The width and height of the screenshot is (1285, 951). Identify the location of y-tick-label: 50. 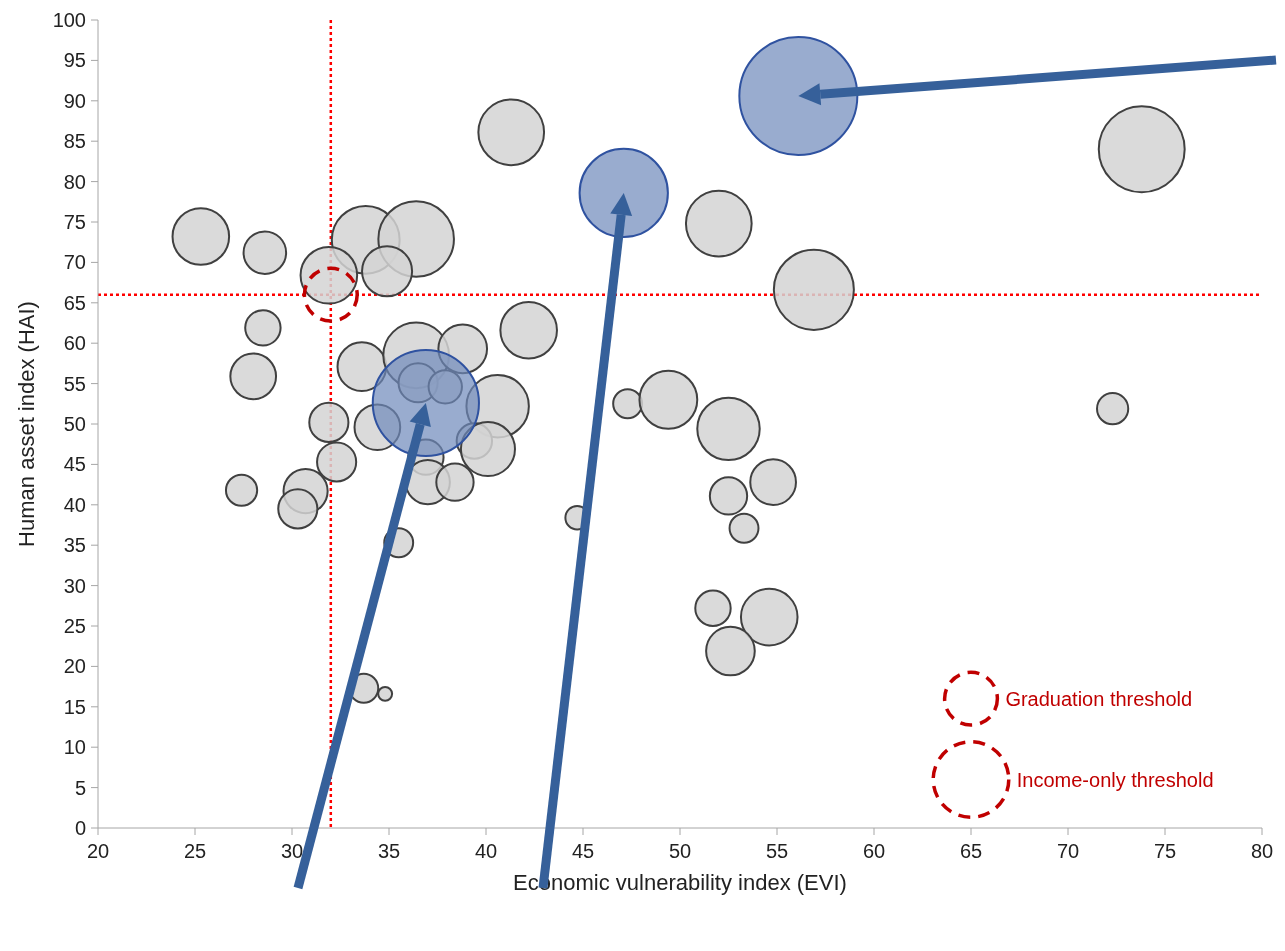
(74, 424).